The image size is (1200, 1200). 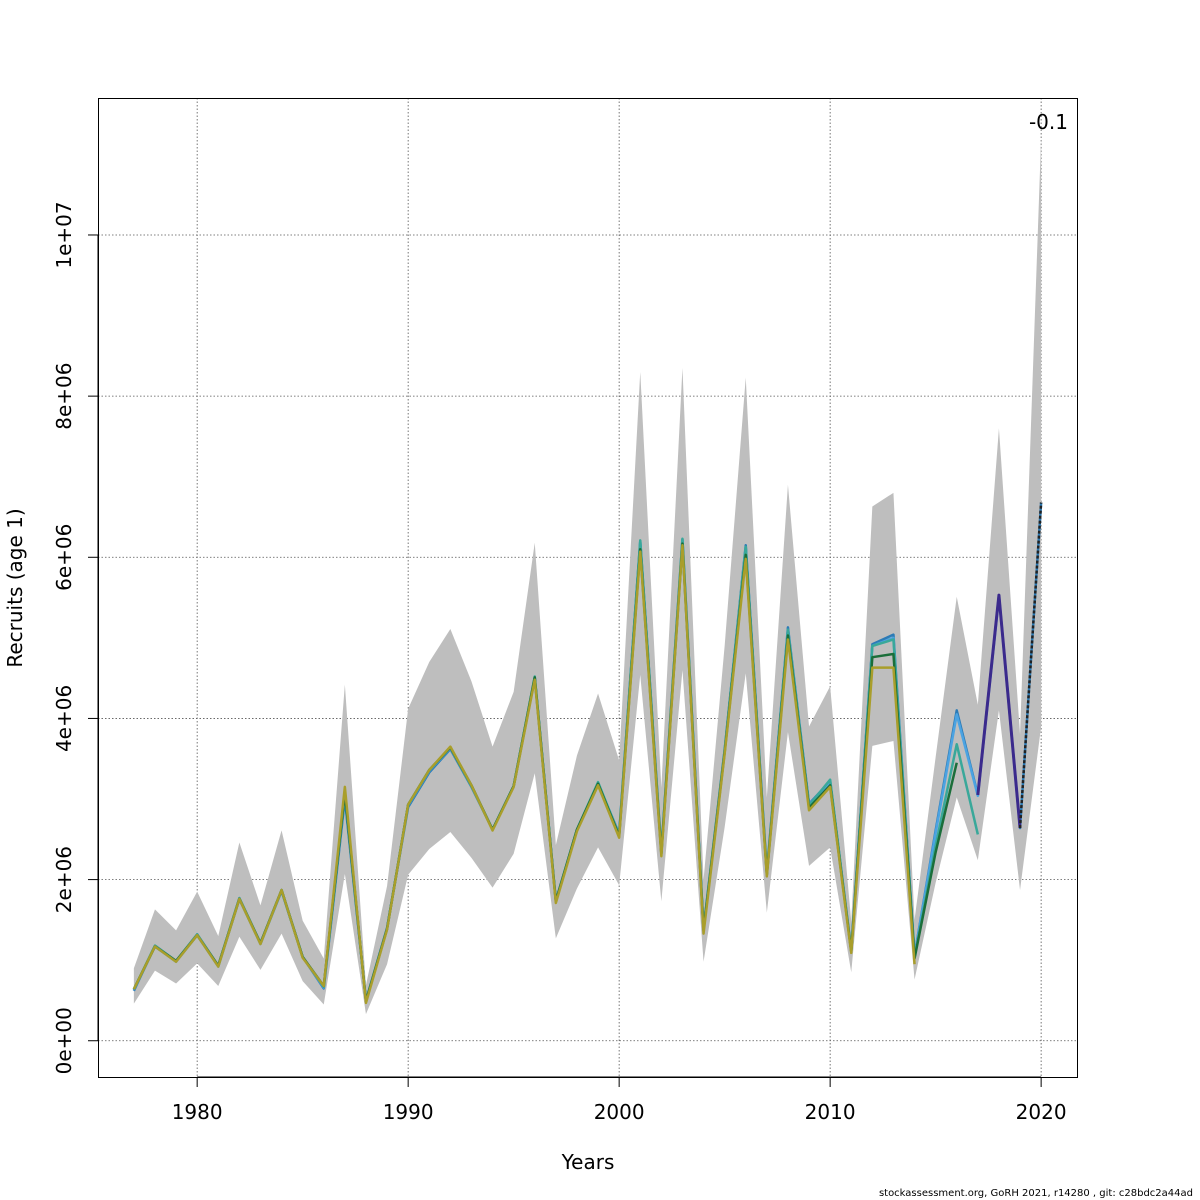 What do you see at coordinates (64, 234) in the screenshot?
I see `y-tick-label-5: 1e+07` at bounding box center [64, 234].